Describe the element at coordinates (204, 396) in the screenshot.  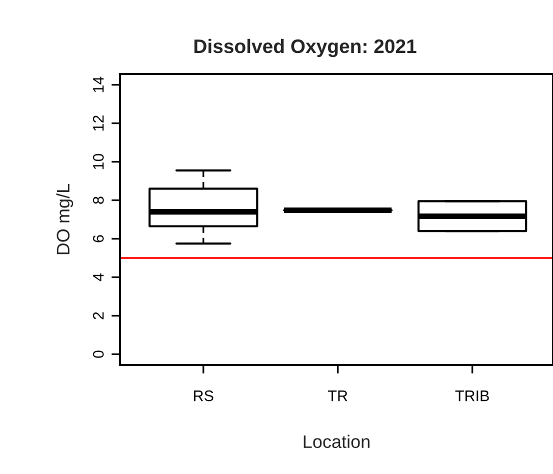
I see `x-tick-label: RS` at that location.